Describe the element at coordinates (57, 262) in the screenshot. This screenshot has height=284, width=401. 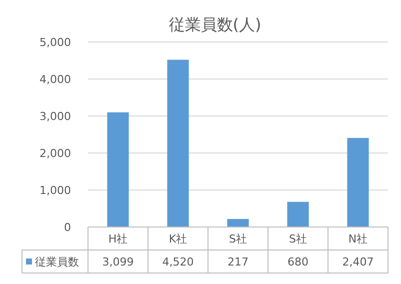
I see `legend-label: 従業員数` at that location.